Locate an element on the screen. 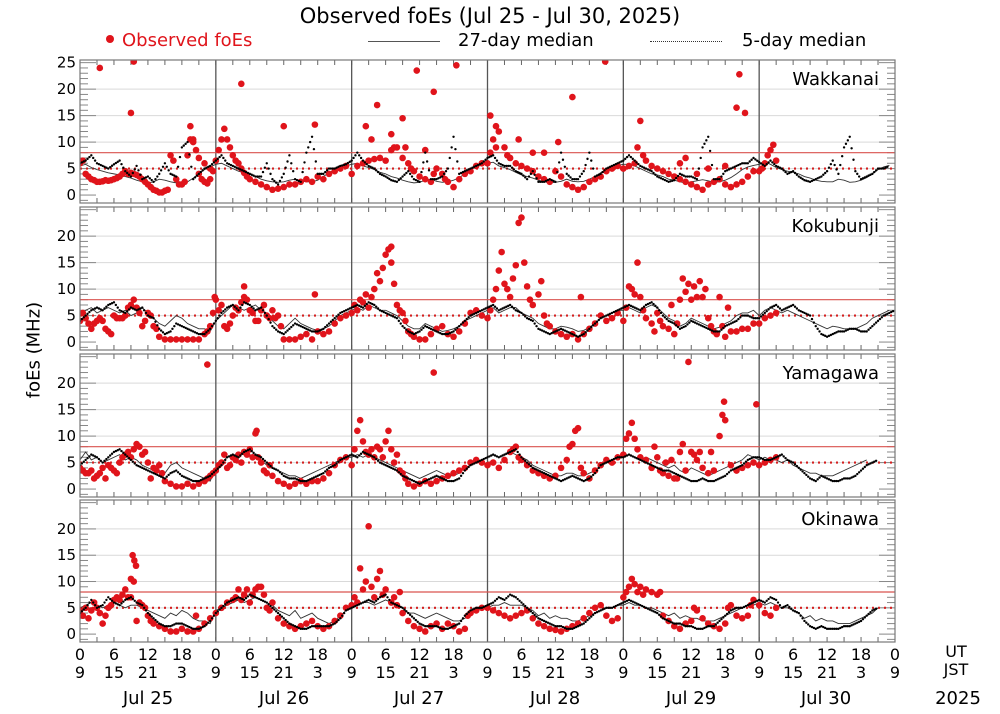  y-tick-label: 20 is located at coordinates (66, 236).